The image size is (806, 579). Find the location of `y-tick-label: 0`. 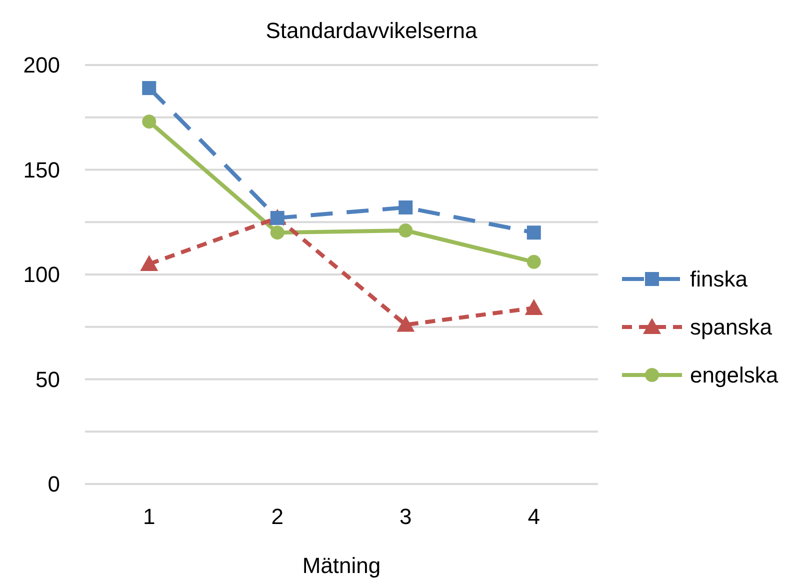

y-tick-label: 0 is located at coordinates (54, 484).